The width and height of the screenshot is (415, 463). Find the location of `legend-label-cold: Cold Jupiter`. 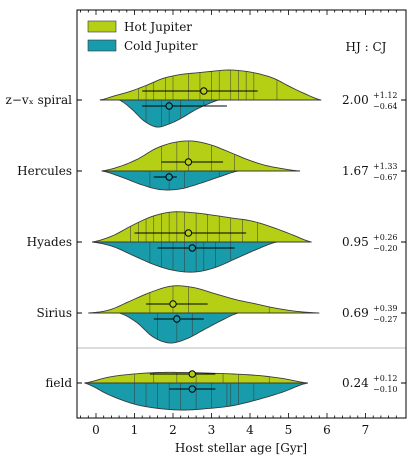

legend-label-cold: Cold Jupiter is located at coordinates (161, 46).